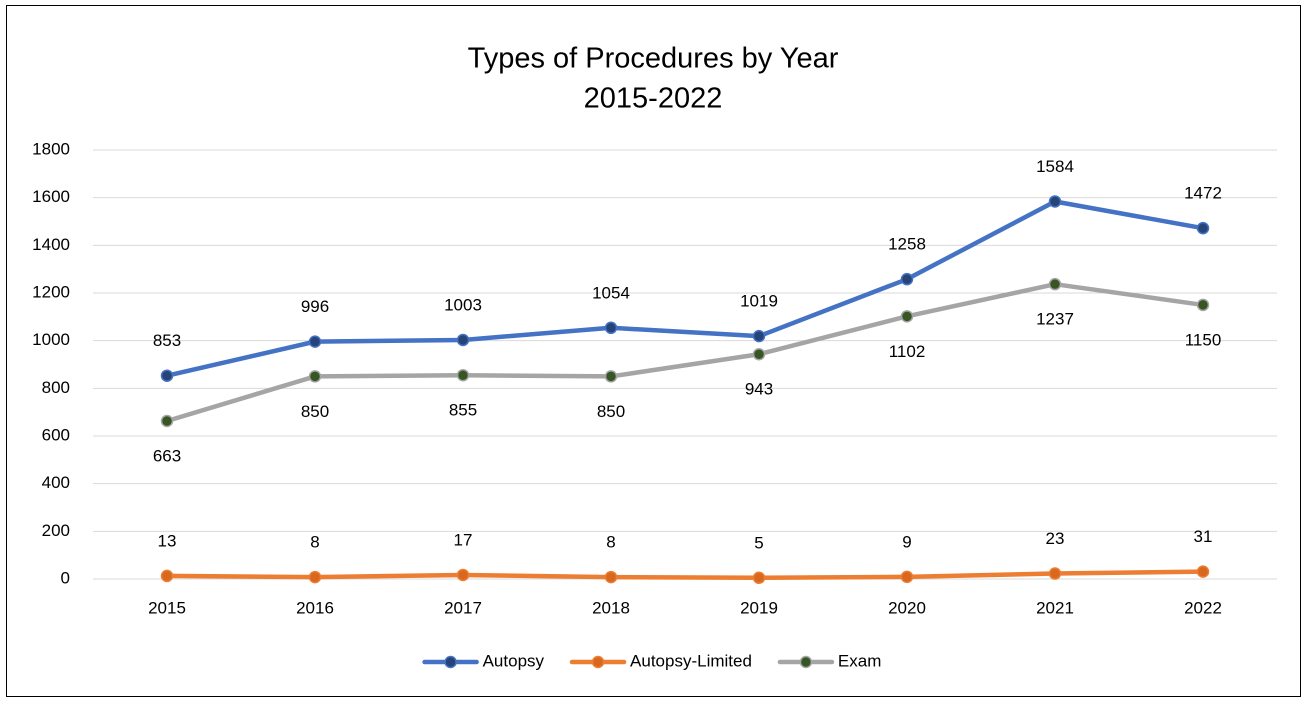  I want to click on data-label: 1003, so click(463, 304).